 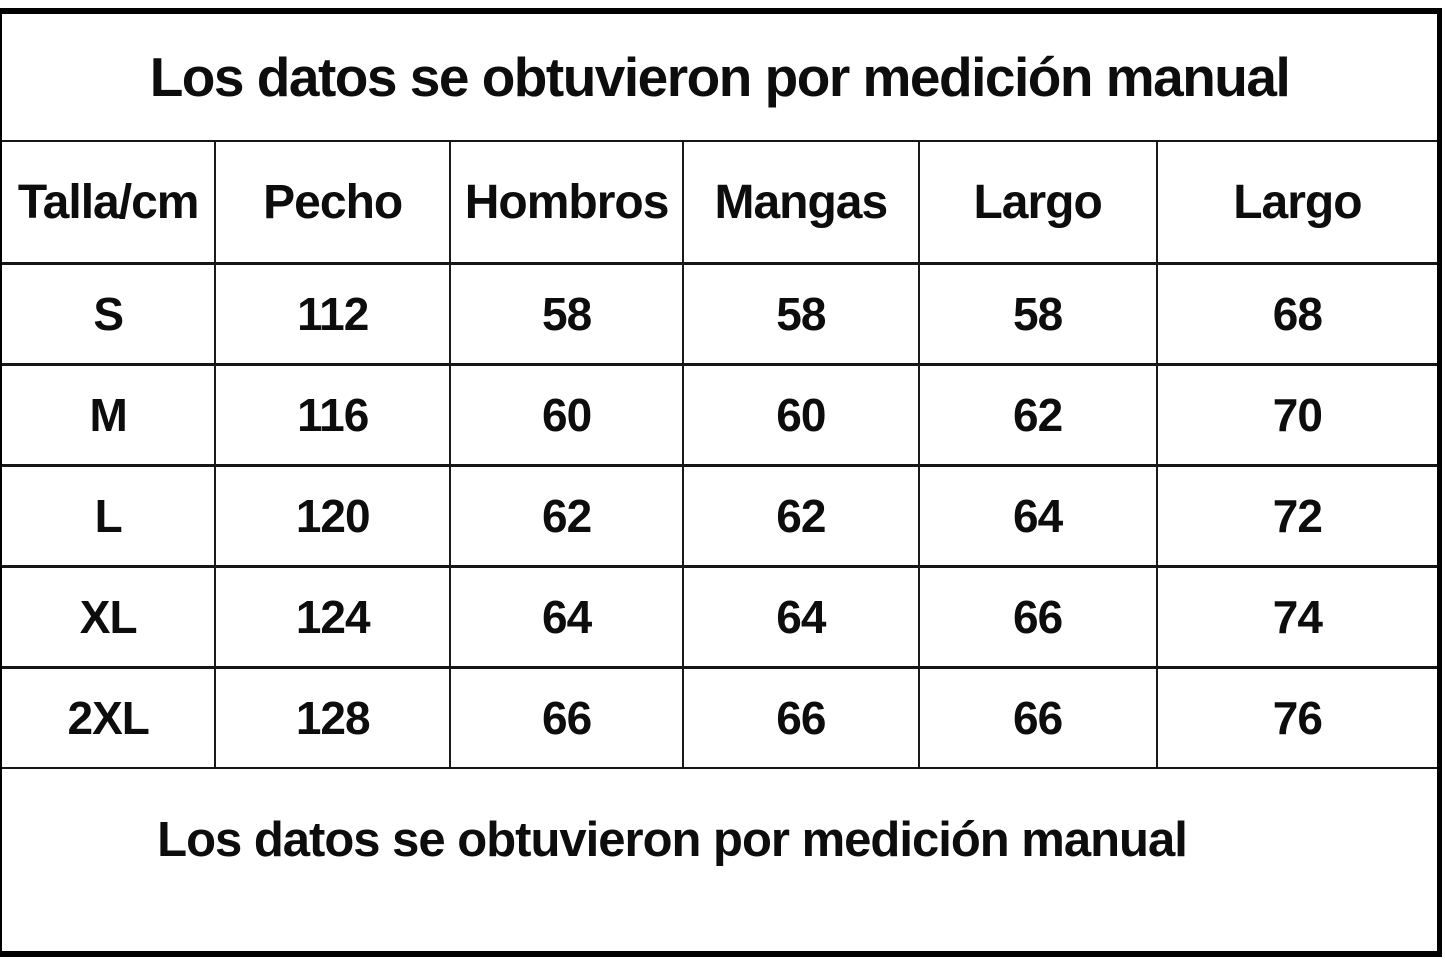 What do you see at coordinates (331, 615) in the screenshot?
I see `measurement-cell: 124` at bounding box center [331, 615].